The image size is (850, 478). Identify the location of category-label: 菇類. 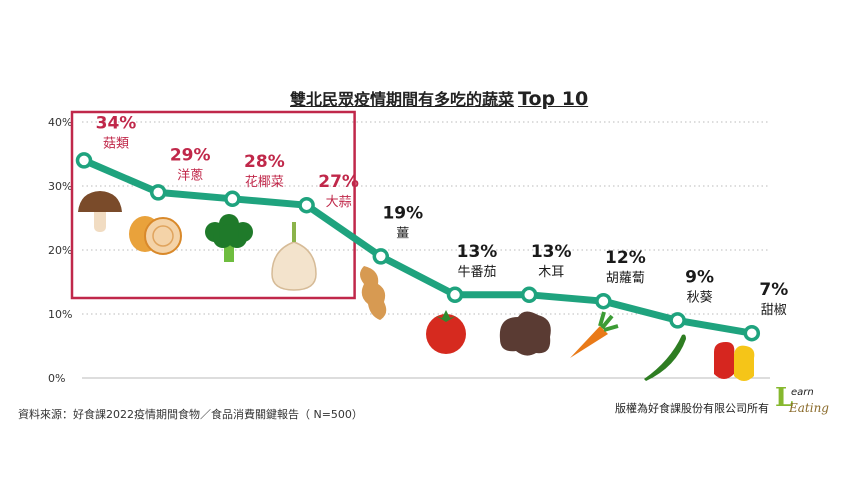
(116, 143).